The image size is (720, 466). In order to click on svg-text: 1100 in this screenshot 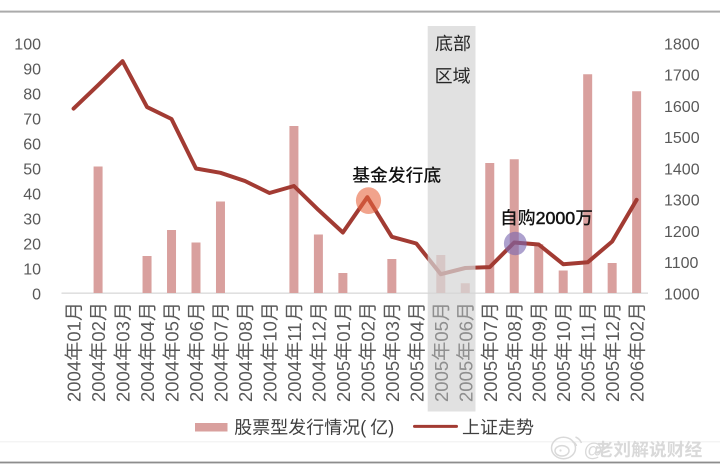, I will do `click(681, 263)`.